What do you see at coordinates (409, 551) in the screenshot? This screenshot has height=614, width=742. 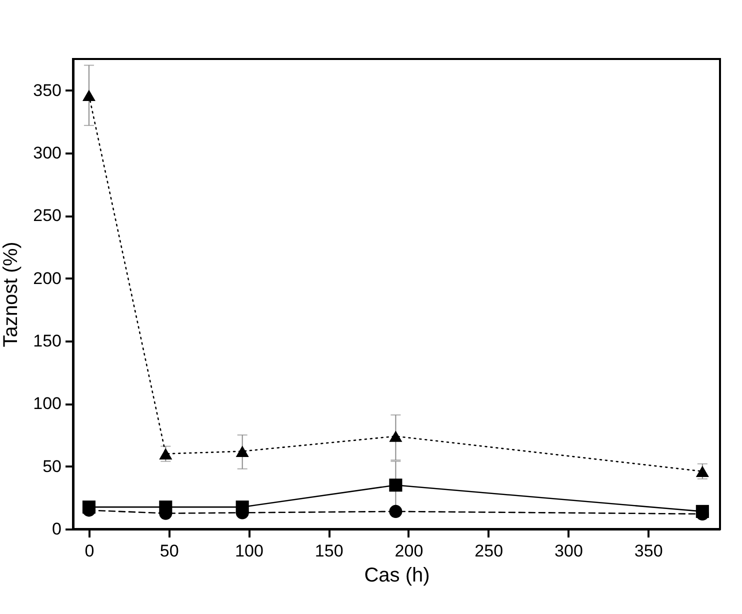 I see `x-tick-label: 200` at bounding box center [409, 551].